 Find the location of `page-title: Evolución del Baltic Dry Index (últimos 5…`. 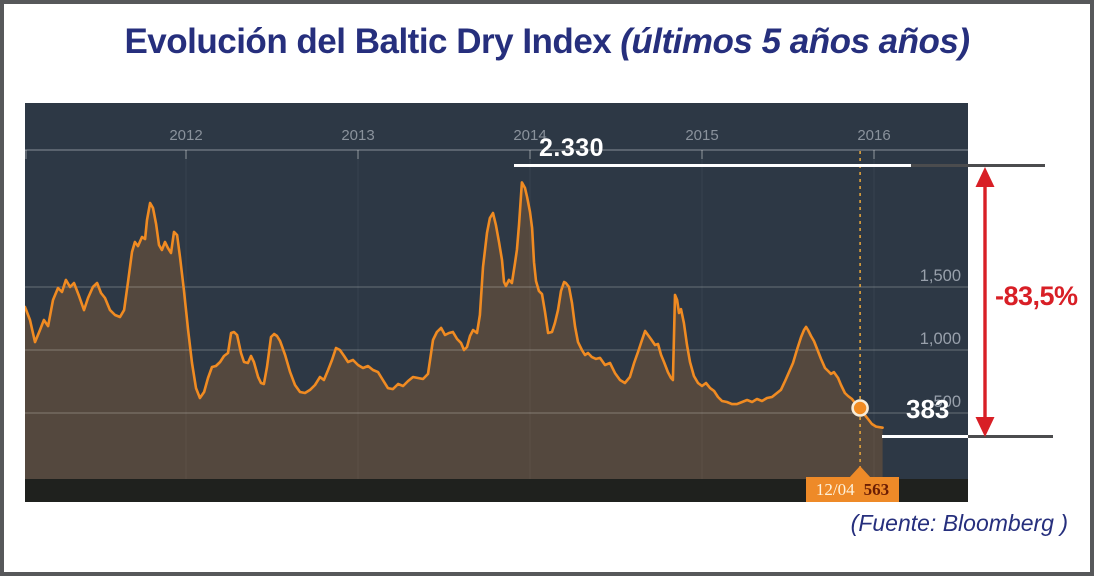

page-title: Evolución del Baltic Dry Index (últimos 5… is located at coordinates (547, 42).